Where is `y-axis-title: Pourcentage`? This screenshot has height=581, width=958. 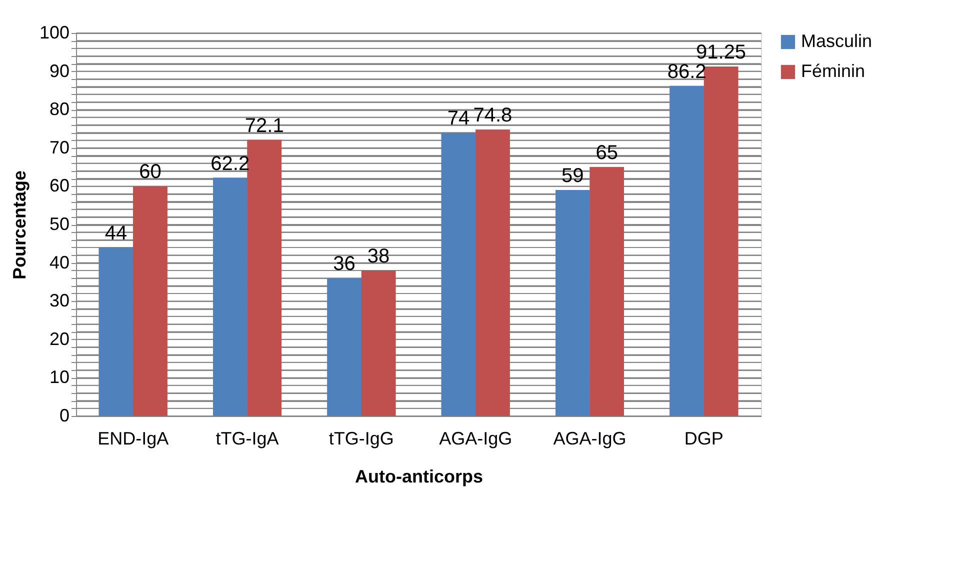
y-axis-title: Pourcentage is located at coordinates (19, 225).